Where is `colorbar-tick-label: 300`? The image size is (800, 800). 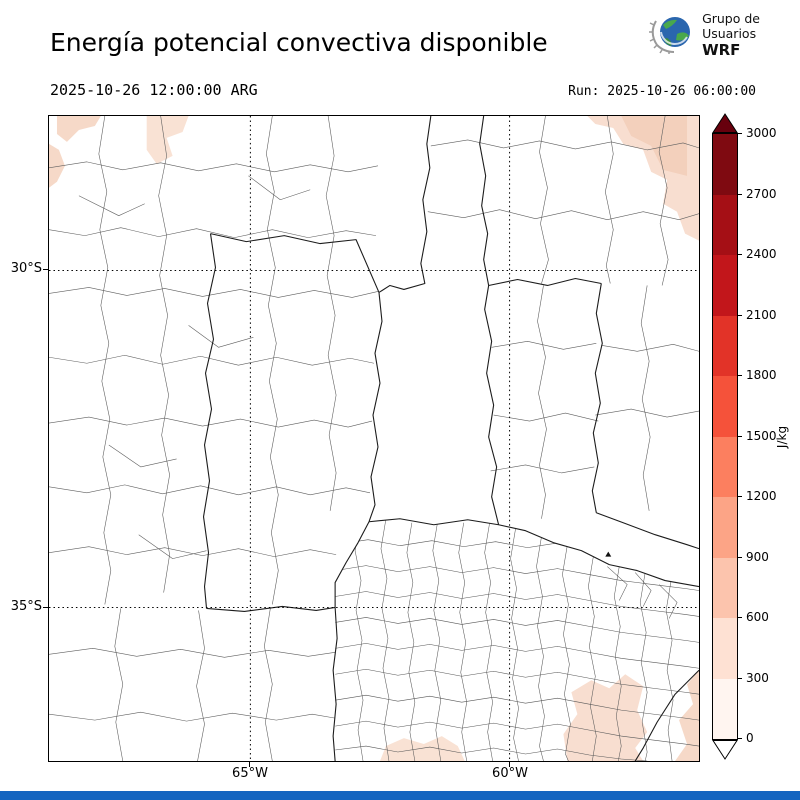
colorbar-tick-label: 300 is located at coordinates (757, 677).